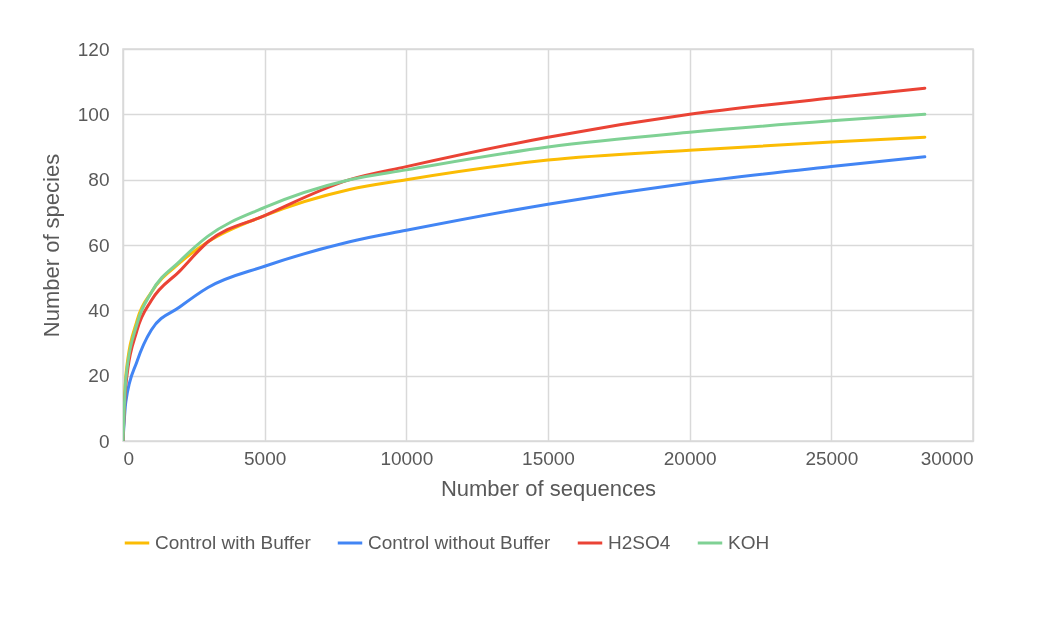 This screenshot has height=619, width=1060. What do you see at coordinates (233, 542) in the screenshot?
I see `legend-label: Control with Buffer` at bounding box center [233, 542].